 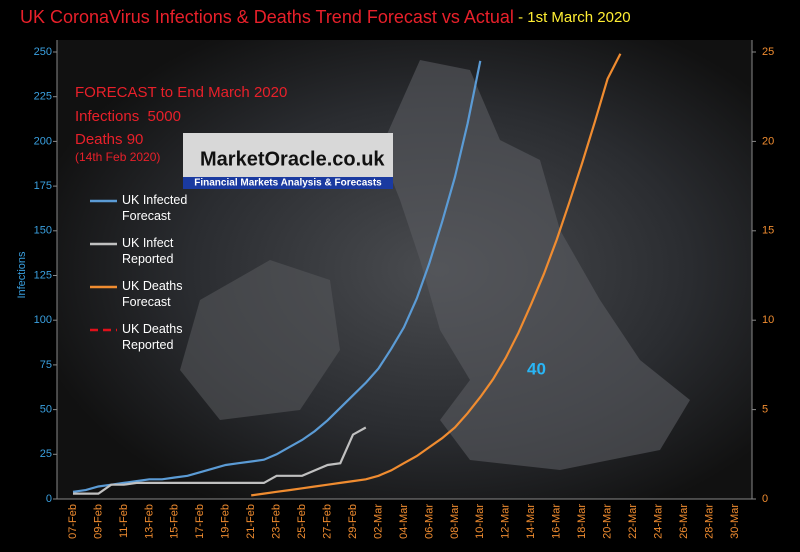 I want to click on annotation: Infections 5000, so click(x=128, y=116).